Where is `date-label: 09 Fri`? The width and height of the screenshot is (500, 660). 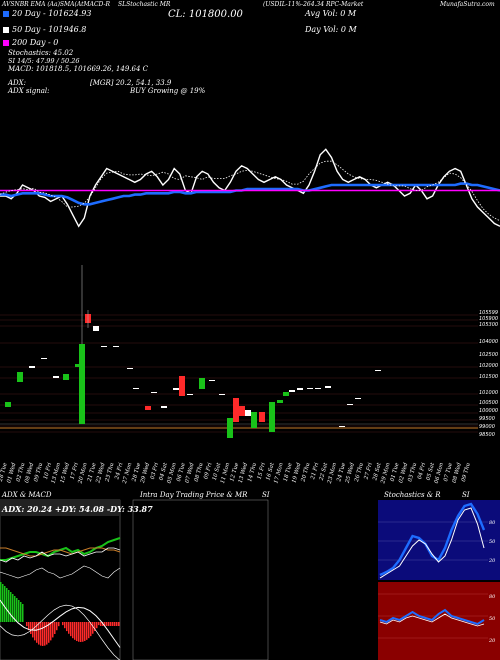 date-label: 09 Fri is located at coordinates (208, 471).